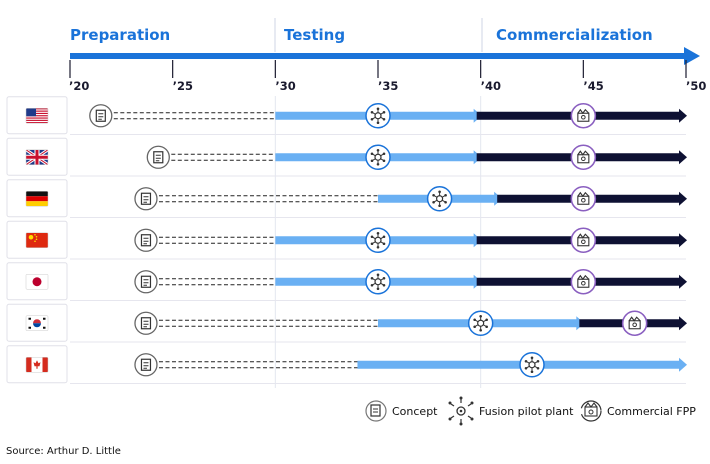  I want to click on legend-concept: Concept, so click(401, 411).